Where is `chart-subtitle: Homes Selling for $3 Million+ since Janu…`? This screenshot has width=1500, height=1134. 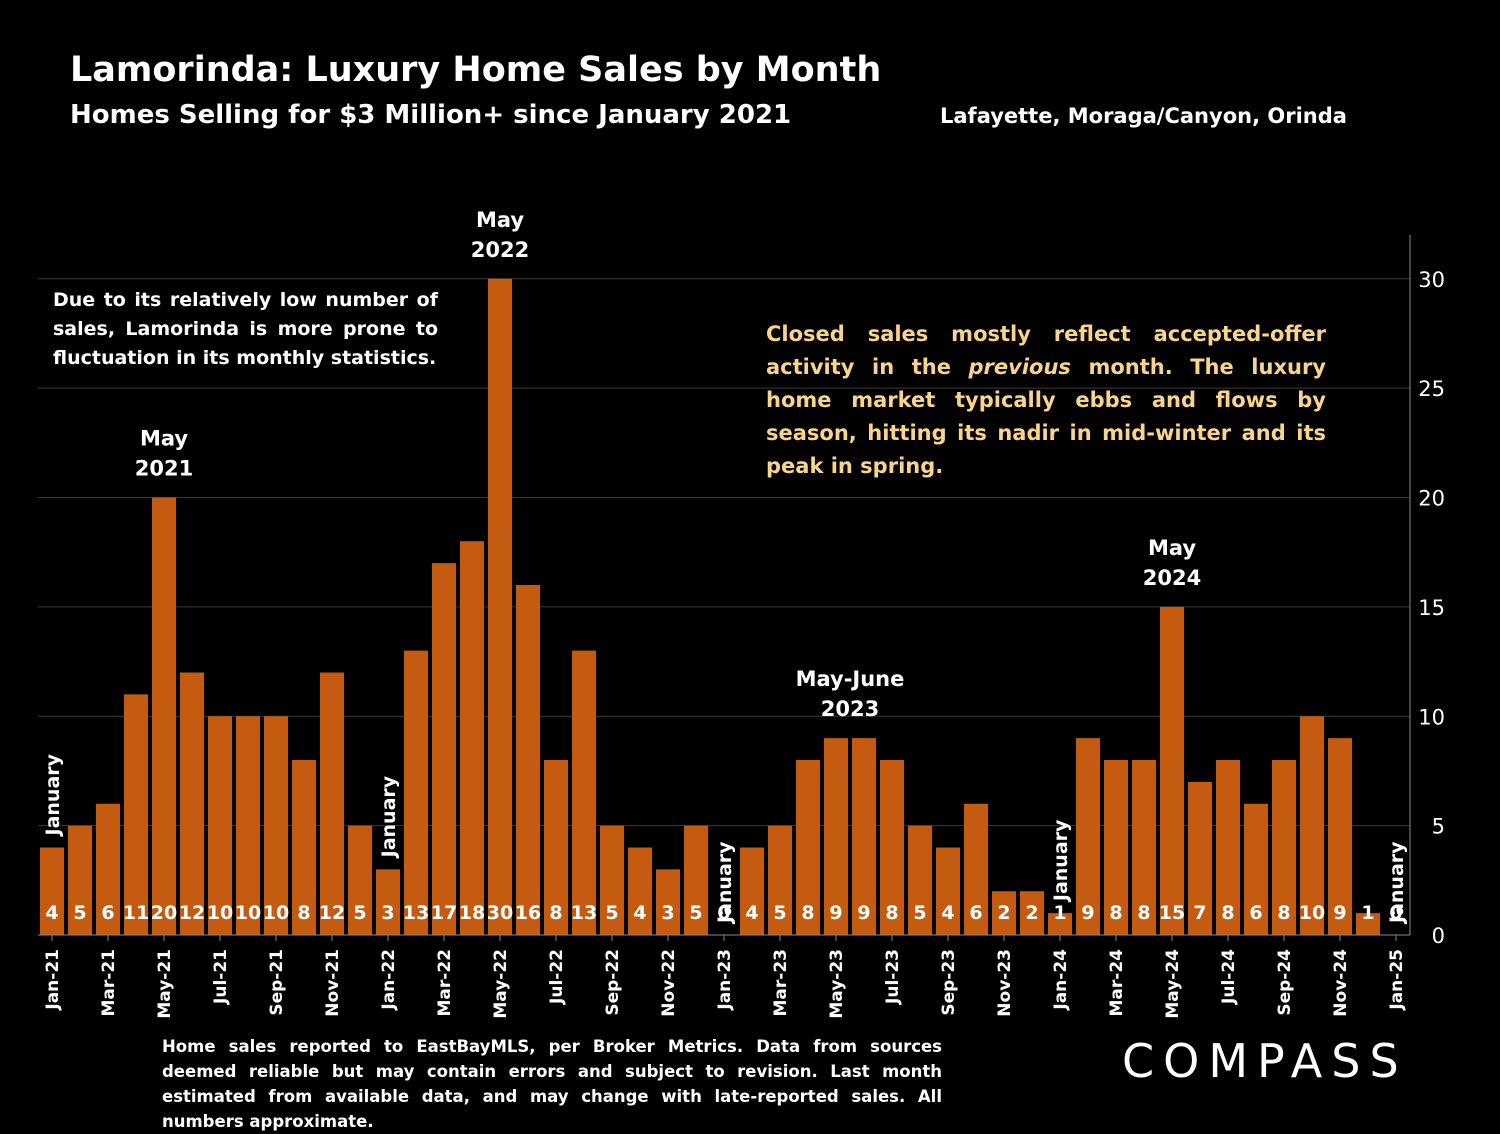
chart-subtitle: Homes Selling for $3 Million+ since Janu… is located at coordinates (431, 115).